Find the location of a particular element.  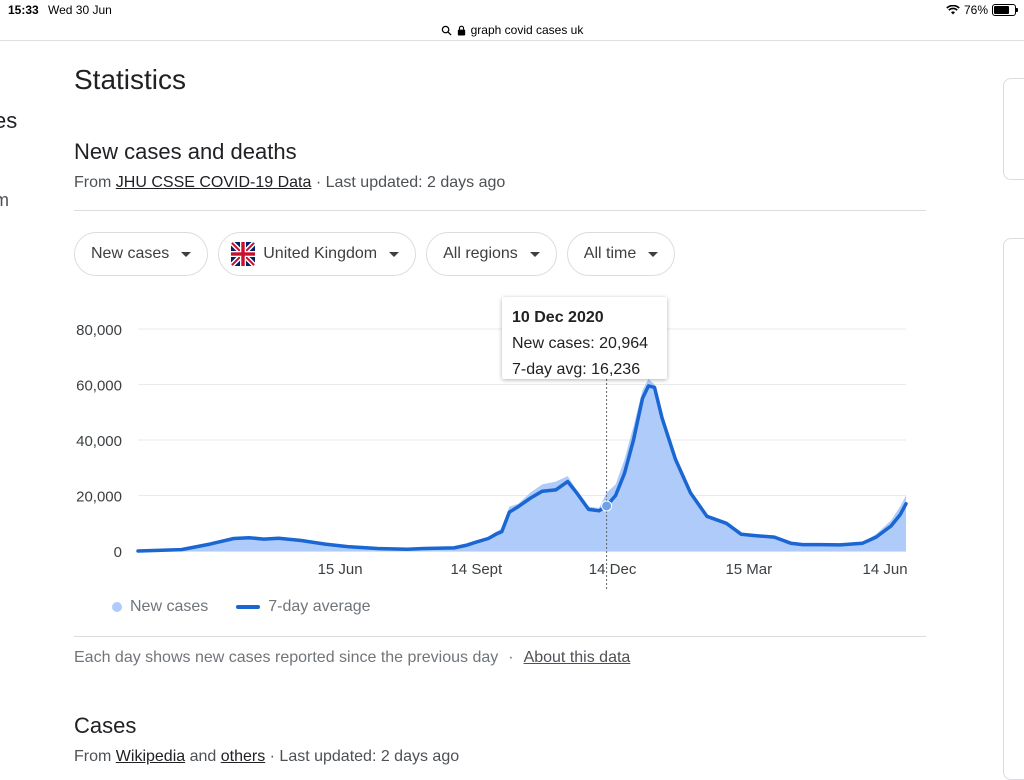

status-date: Wed 30 Jun is located at coordinates (80, 10).